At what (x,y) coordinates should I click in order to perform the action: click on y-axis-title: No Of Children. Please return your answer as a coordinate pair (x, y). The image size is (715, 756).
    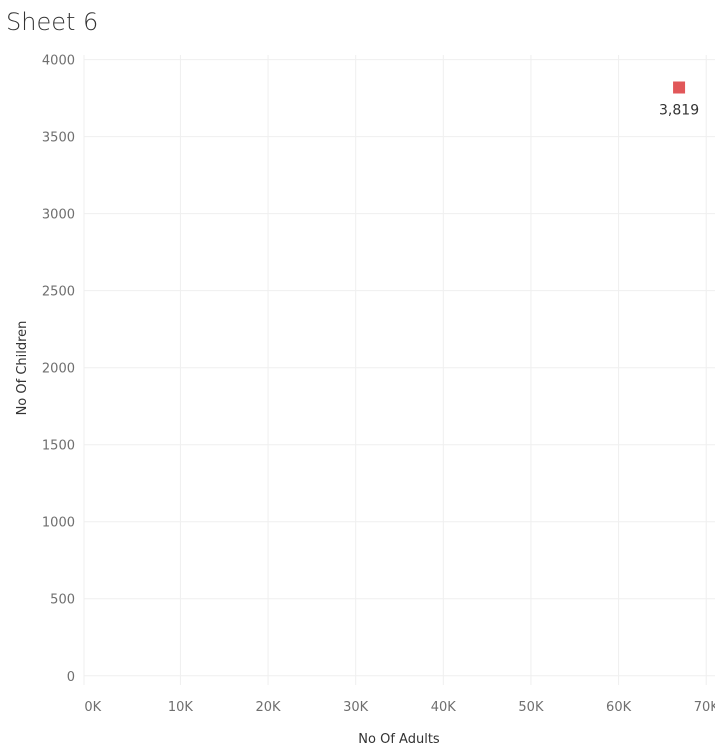
    Looking at the image, I should click on (22, 368).